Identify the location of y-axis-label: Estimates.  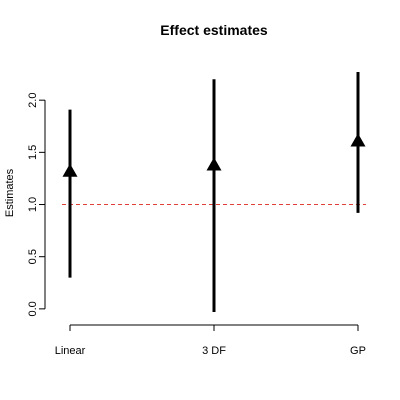
(10, 192).